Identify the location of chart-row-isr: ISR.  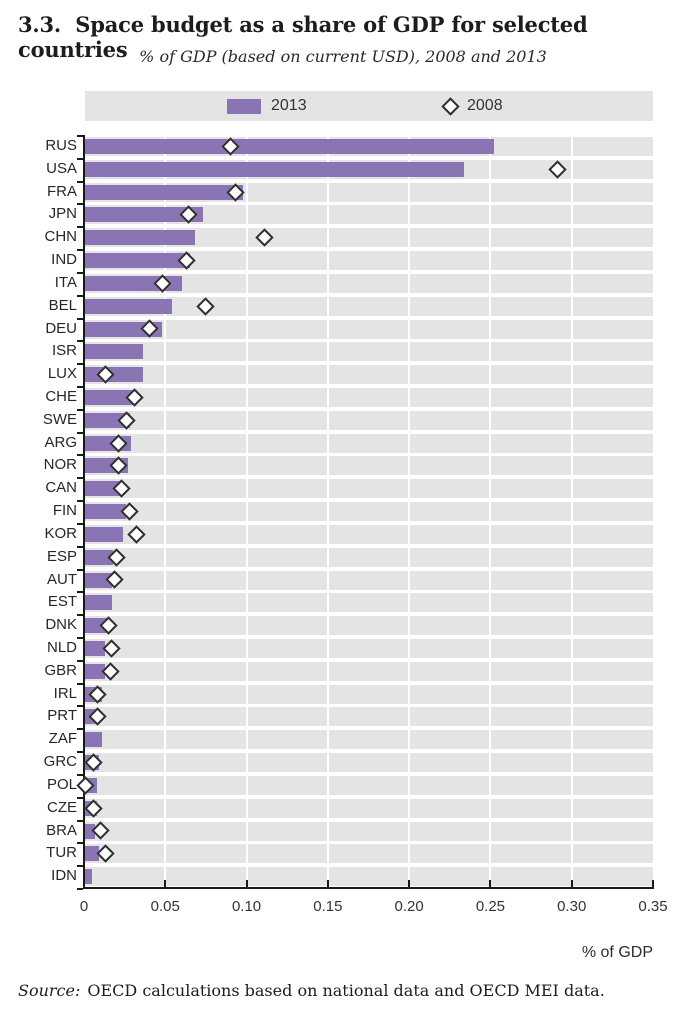
(343, 351).